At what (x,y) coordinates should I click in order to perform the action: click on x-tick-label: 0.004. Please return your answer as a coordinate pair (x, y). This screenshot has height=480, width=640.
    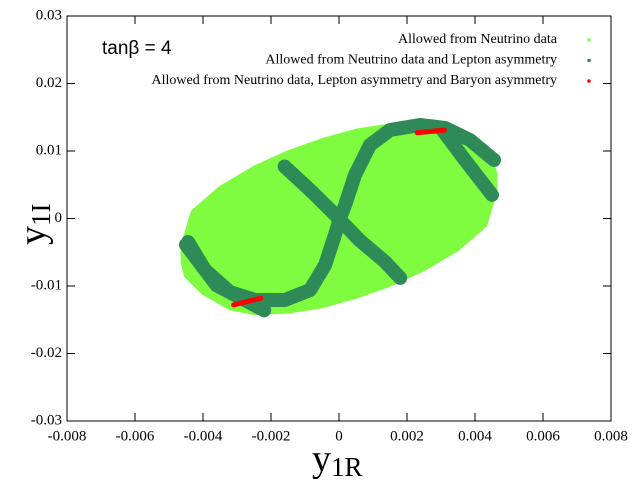
    Looking at the image, I should click on (475, 436).